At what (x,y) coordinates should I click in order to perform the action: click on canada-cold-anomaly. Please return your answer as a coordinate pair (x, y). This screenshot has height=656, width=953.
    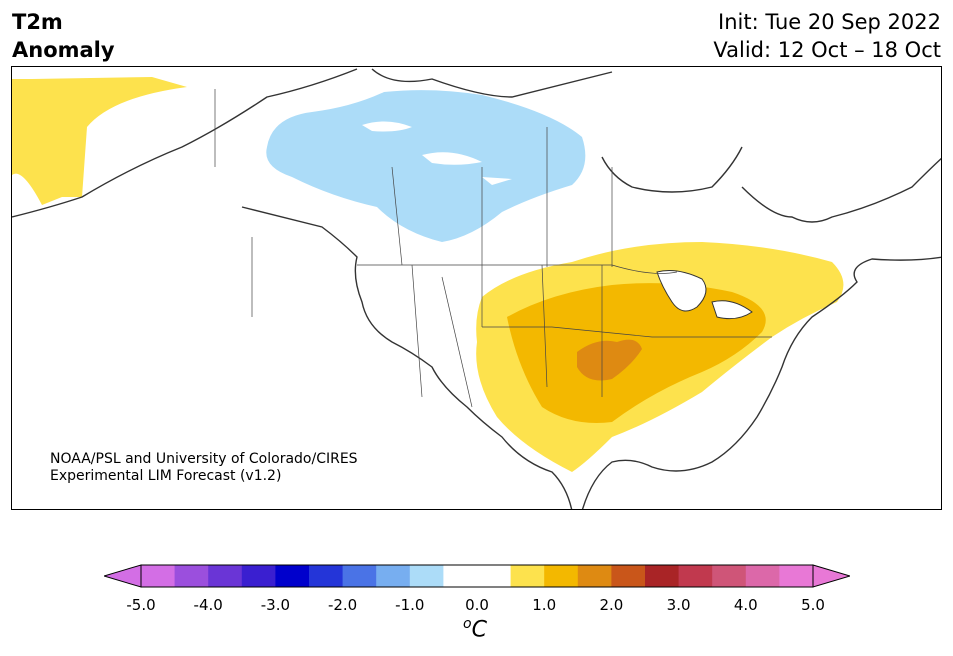
    Looking at the image, I should click on (426, 166).